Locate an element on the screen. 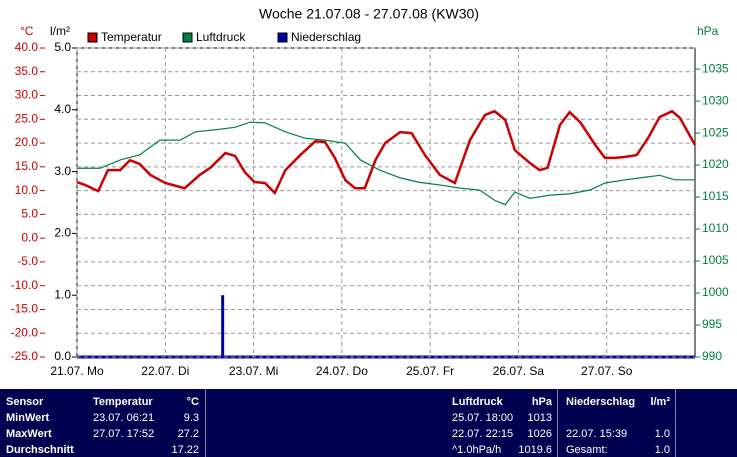 The height and width of the screenshot is (457, 737). legend-label: Luftdruck is located at coordinates (221, 37).